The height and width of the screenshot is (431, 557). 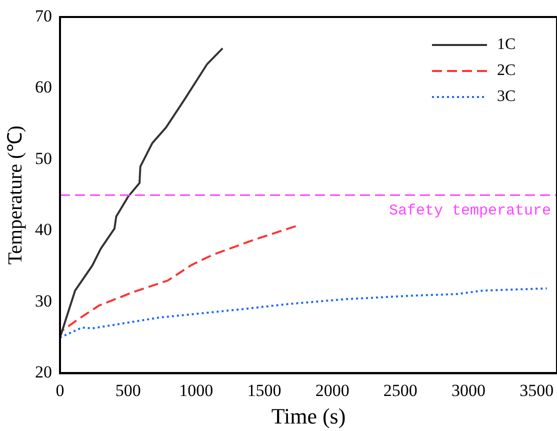 I want to click on x-tick-label: 500, so click(x=128, y=390).